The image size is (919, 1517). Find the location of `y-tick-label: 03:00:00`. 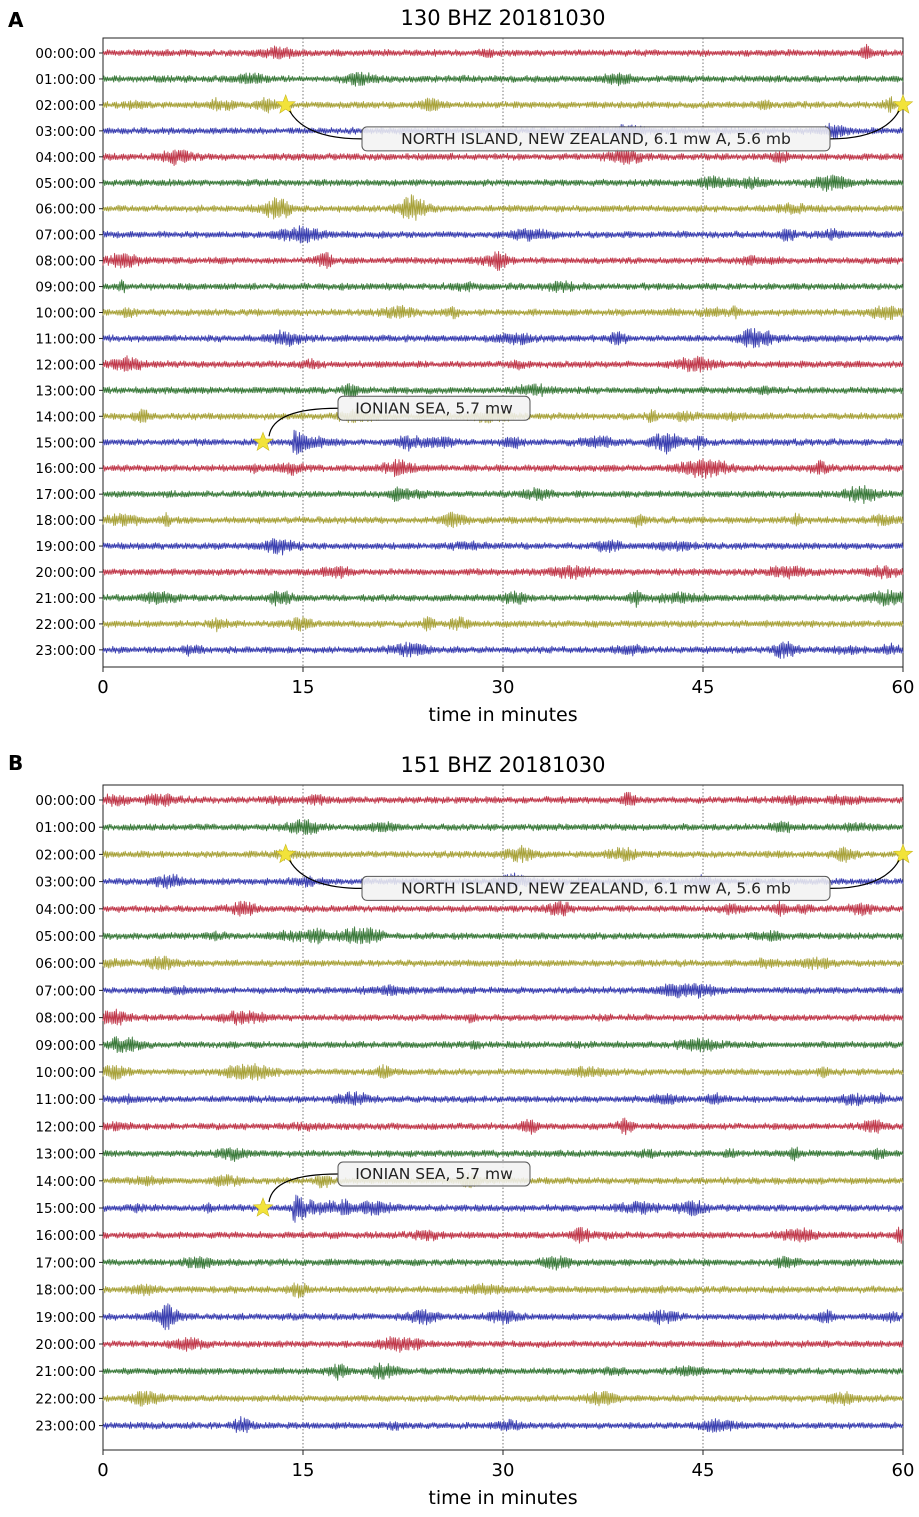

y-tick-label: 03:00:00 is located at coordinates (65, 132).